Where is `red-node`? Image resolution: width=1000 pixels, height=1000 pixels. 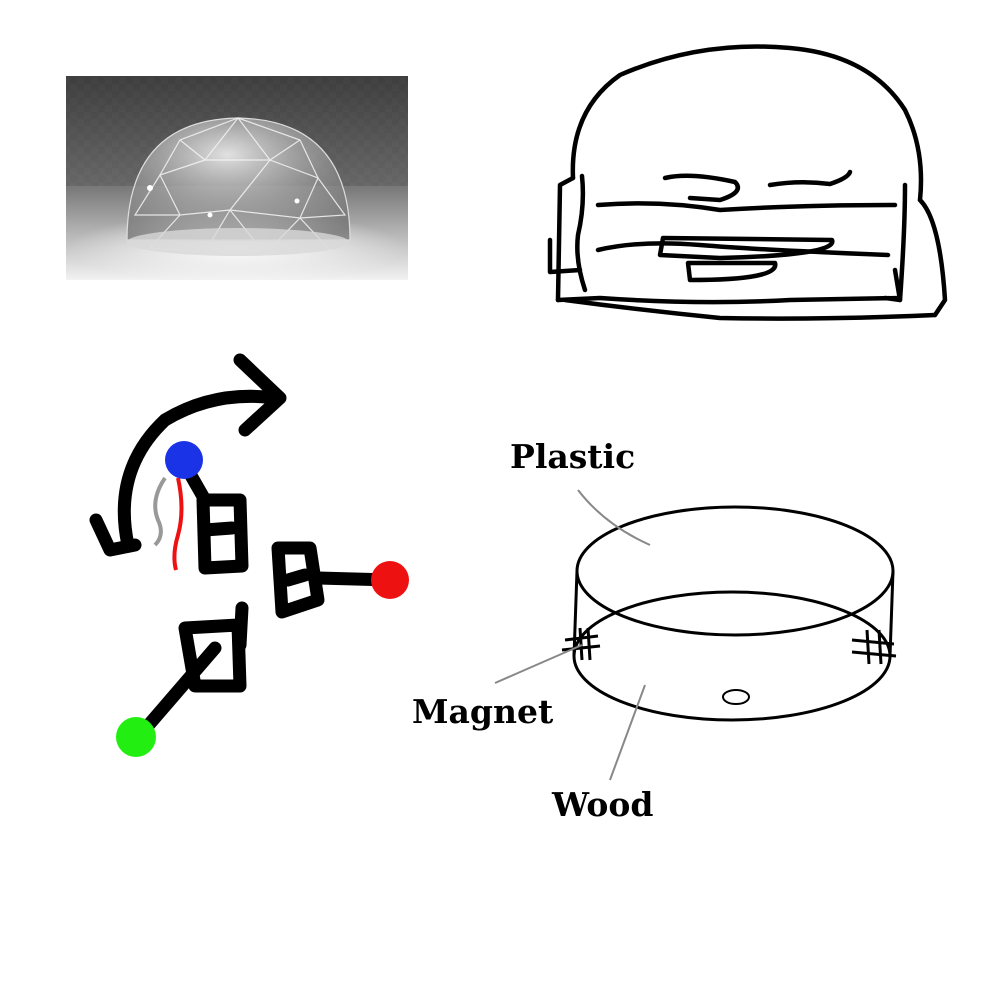 red-node is located at coordinates (390, 580).